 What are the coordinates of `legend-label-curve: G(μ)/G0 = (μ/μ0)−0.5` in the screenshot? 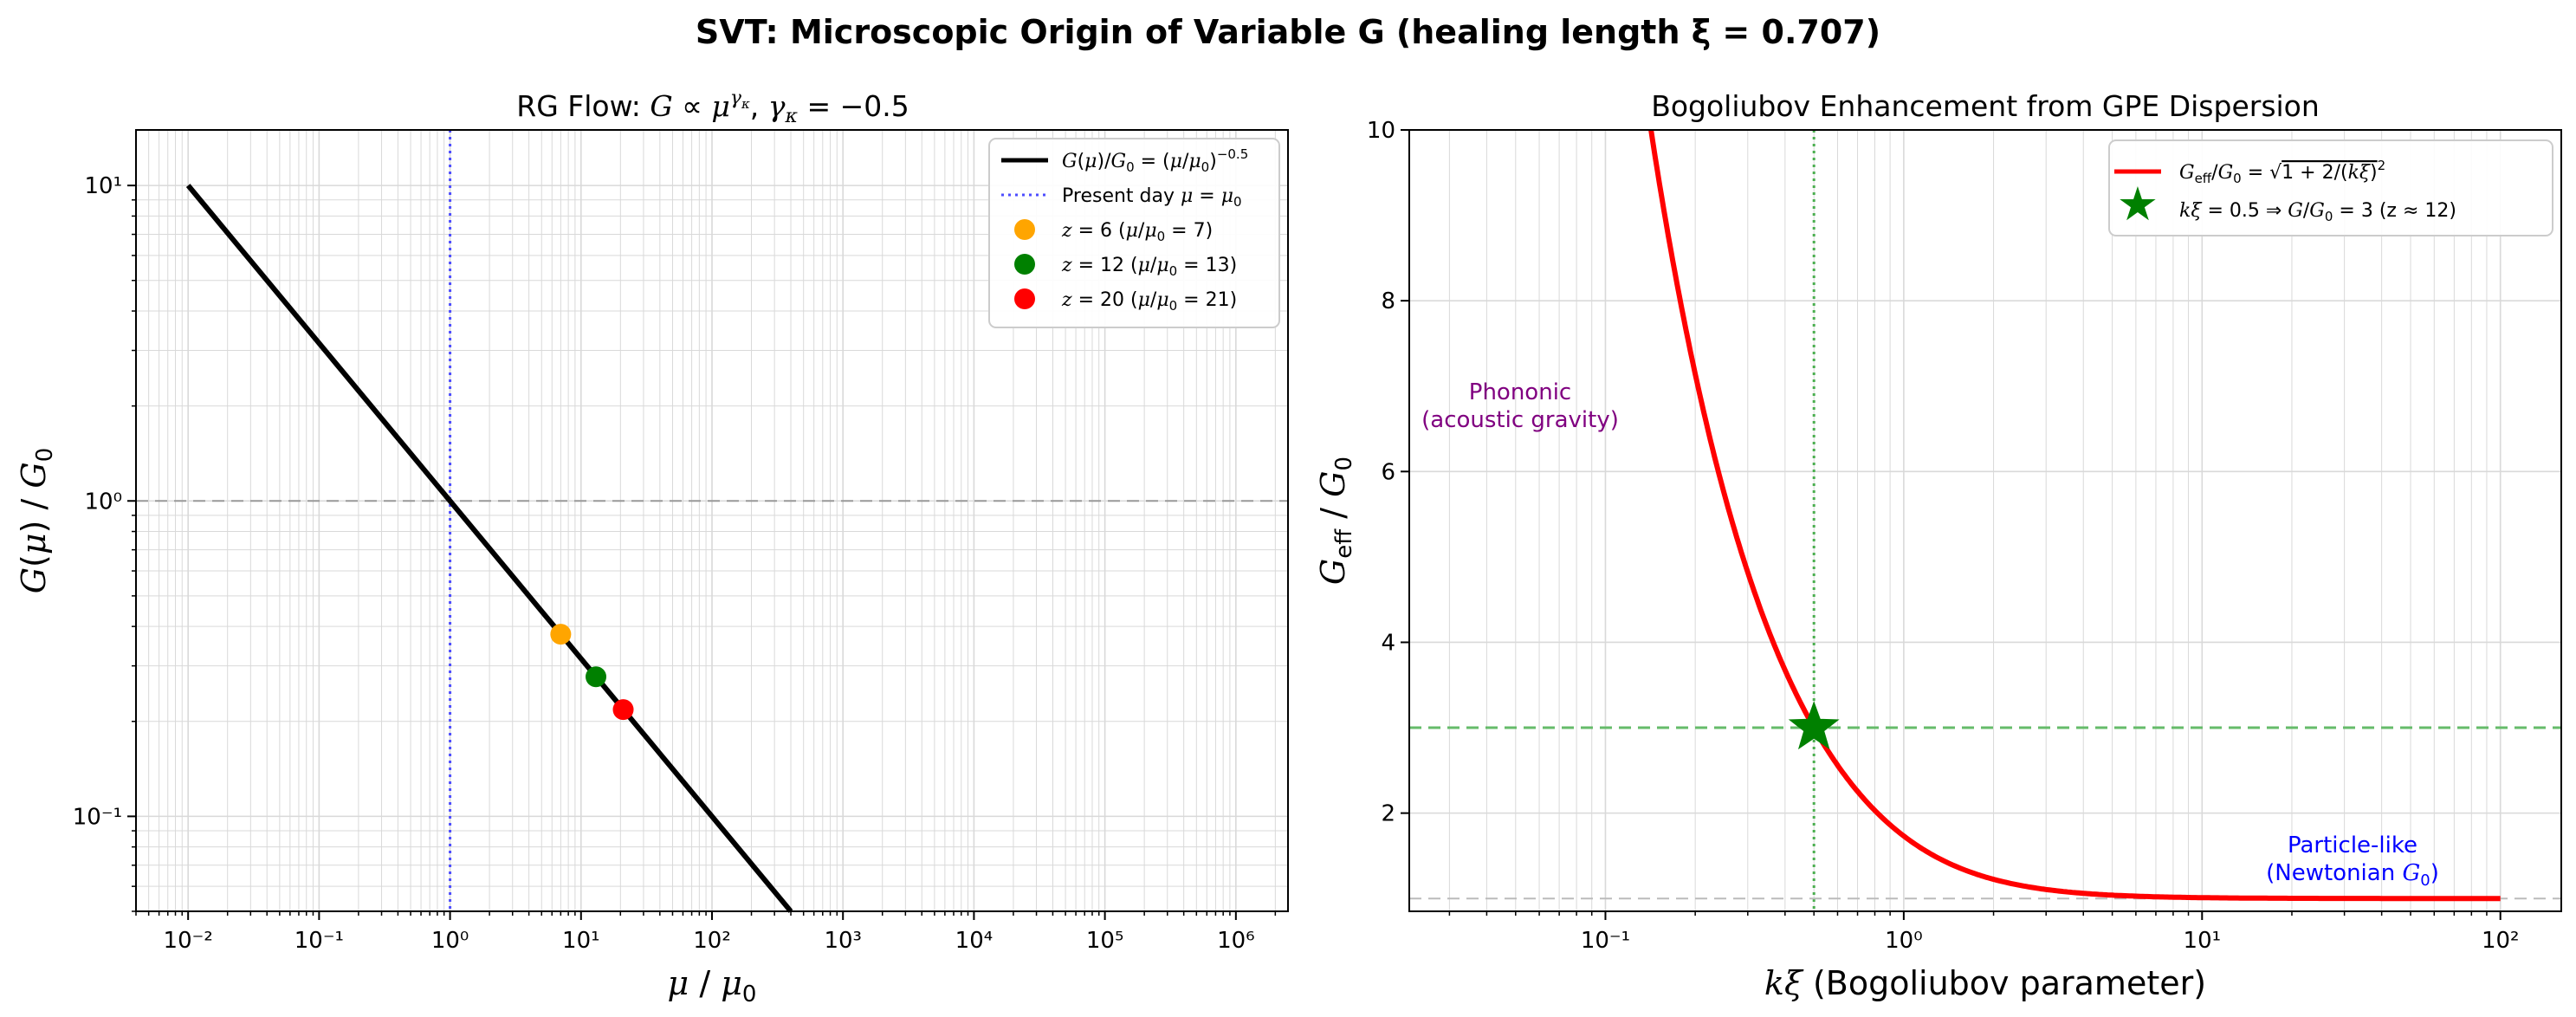 It's located at (1155, 160).